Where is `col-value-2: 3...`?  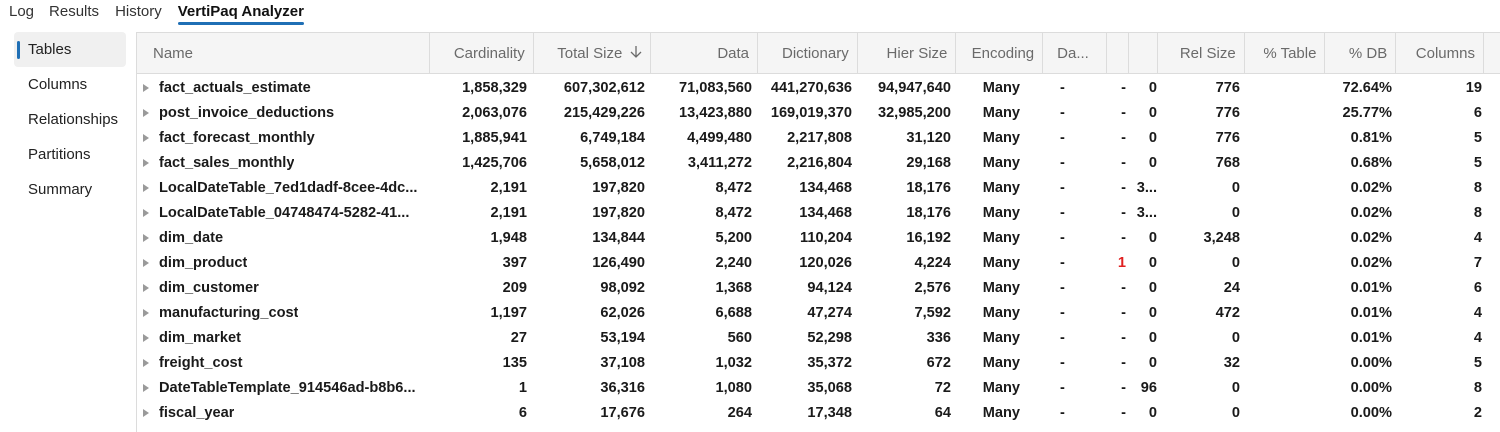 col-value-2: 3... is located at coordinates (1146, 212).